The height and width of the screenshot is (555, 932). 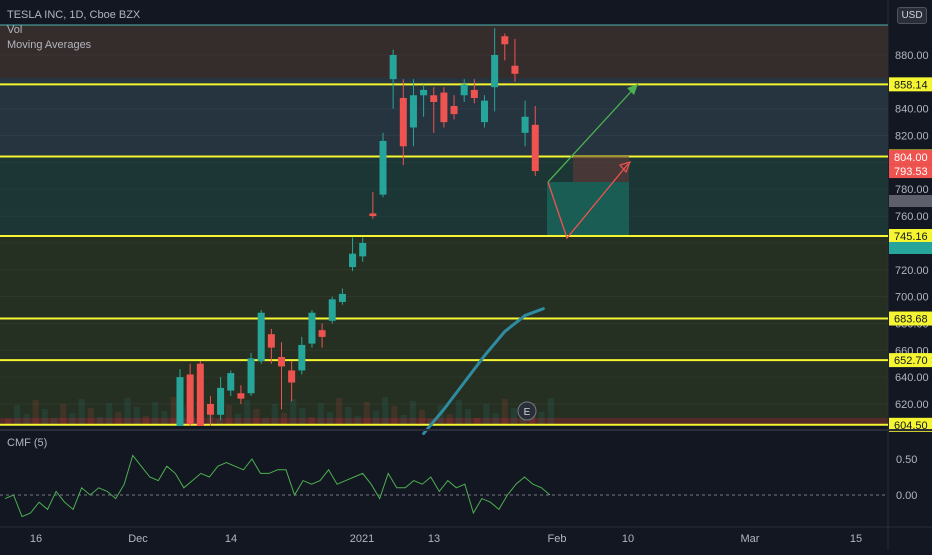 I want to click on cmf-tick-label: 0.00, so click(x=906, y=496).